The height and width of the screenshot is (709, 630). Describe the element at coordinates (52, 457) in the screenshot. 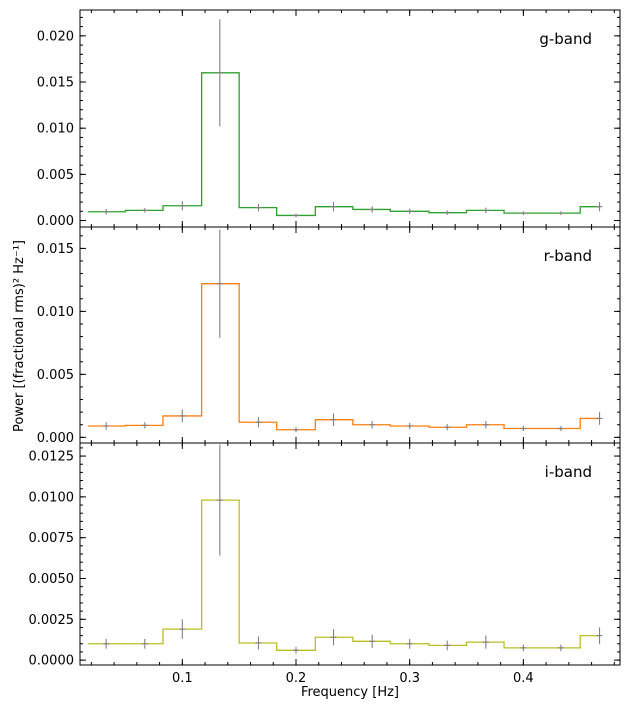

I see `y-tick-label: 0.0125` at that location.